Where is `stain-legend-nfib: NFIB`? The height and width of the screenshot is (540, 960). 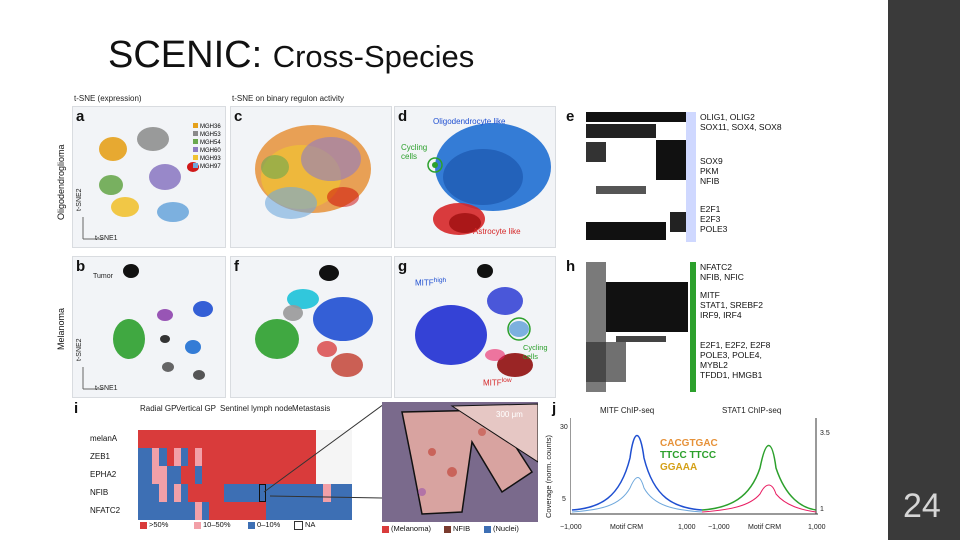
stain-legend-nfib: NFIB is located at coordinates (457, 528).